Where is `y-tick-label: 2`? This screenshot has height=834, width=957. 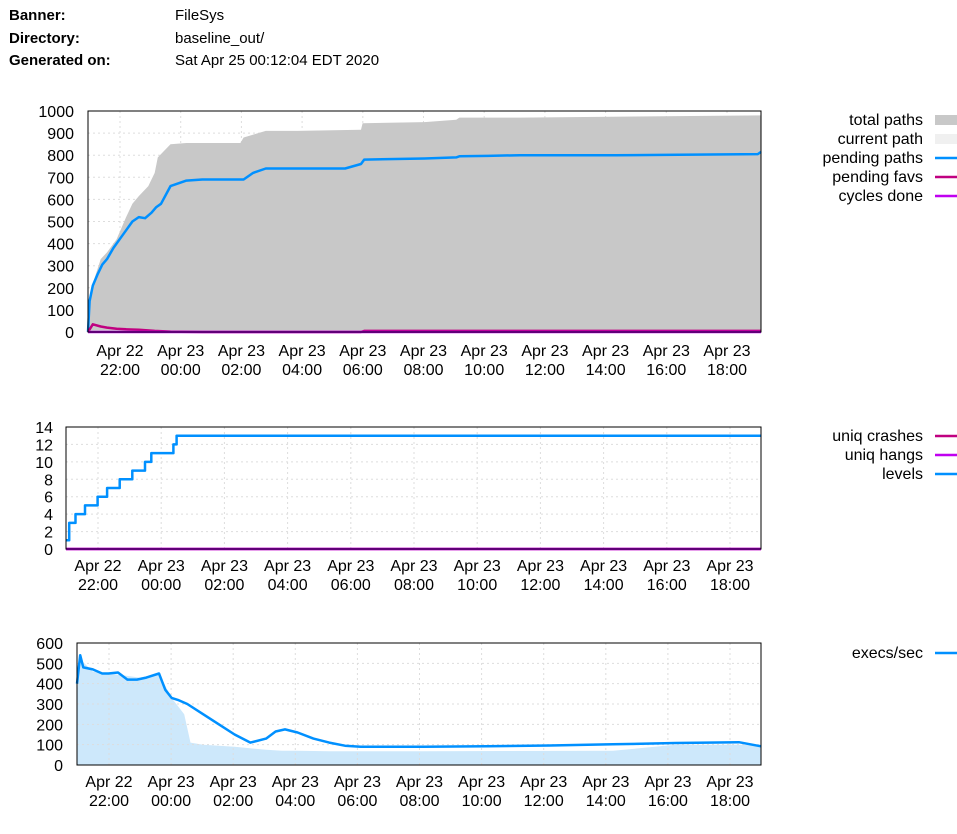
y-tick-label: 2 is located at coordinates (48, 533).